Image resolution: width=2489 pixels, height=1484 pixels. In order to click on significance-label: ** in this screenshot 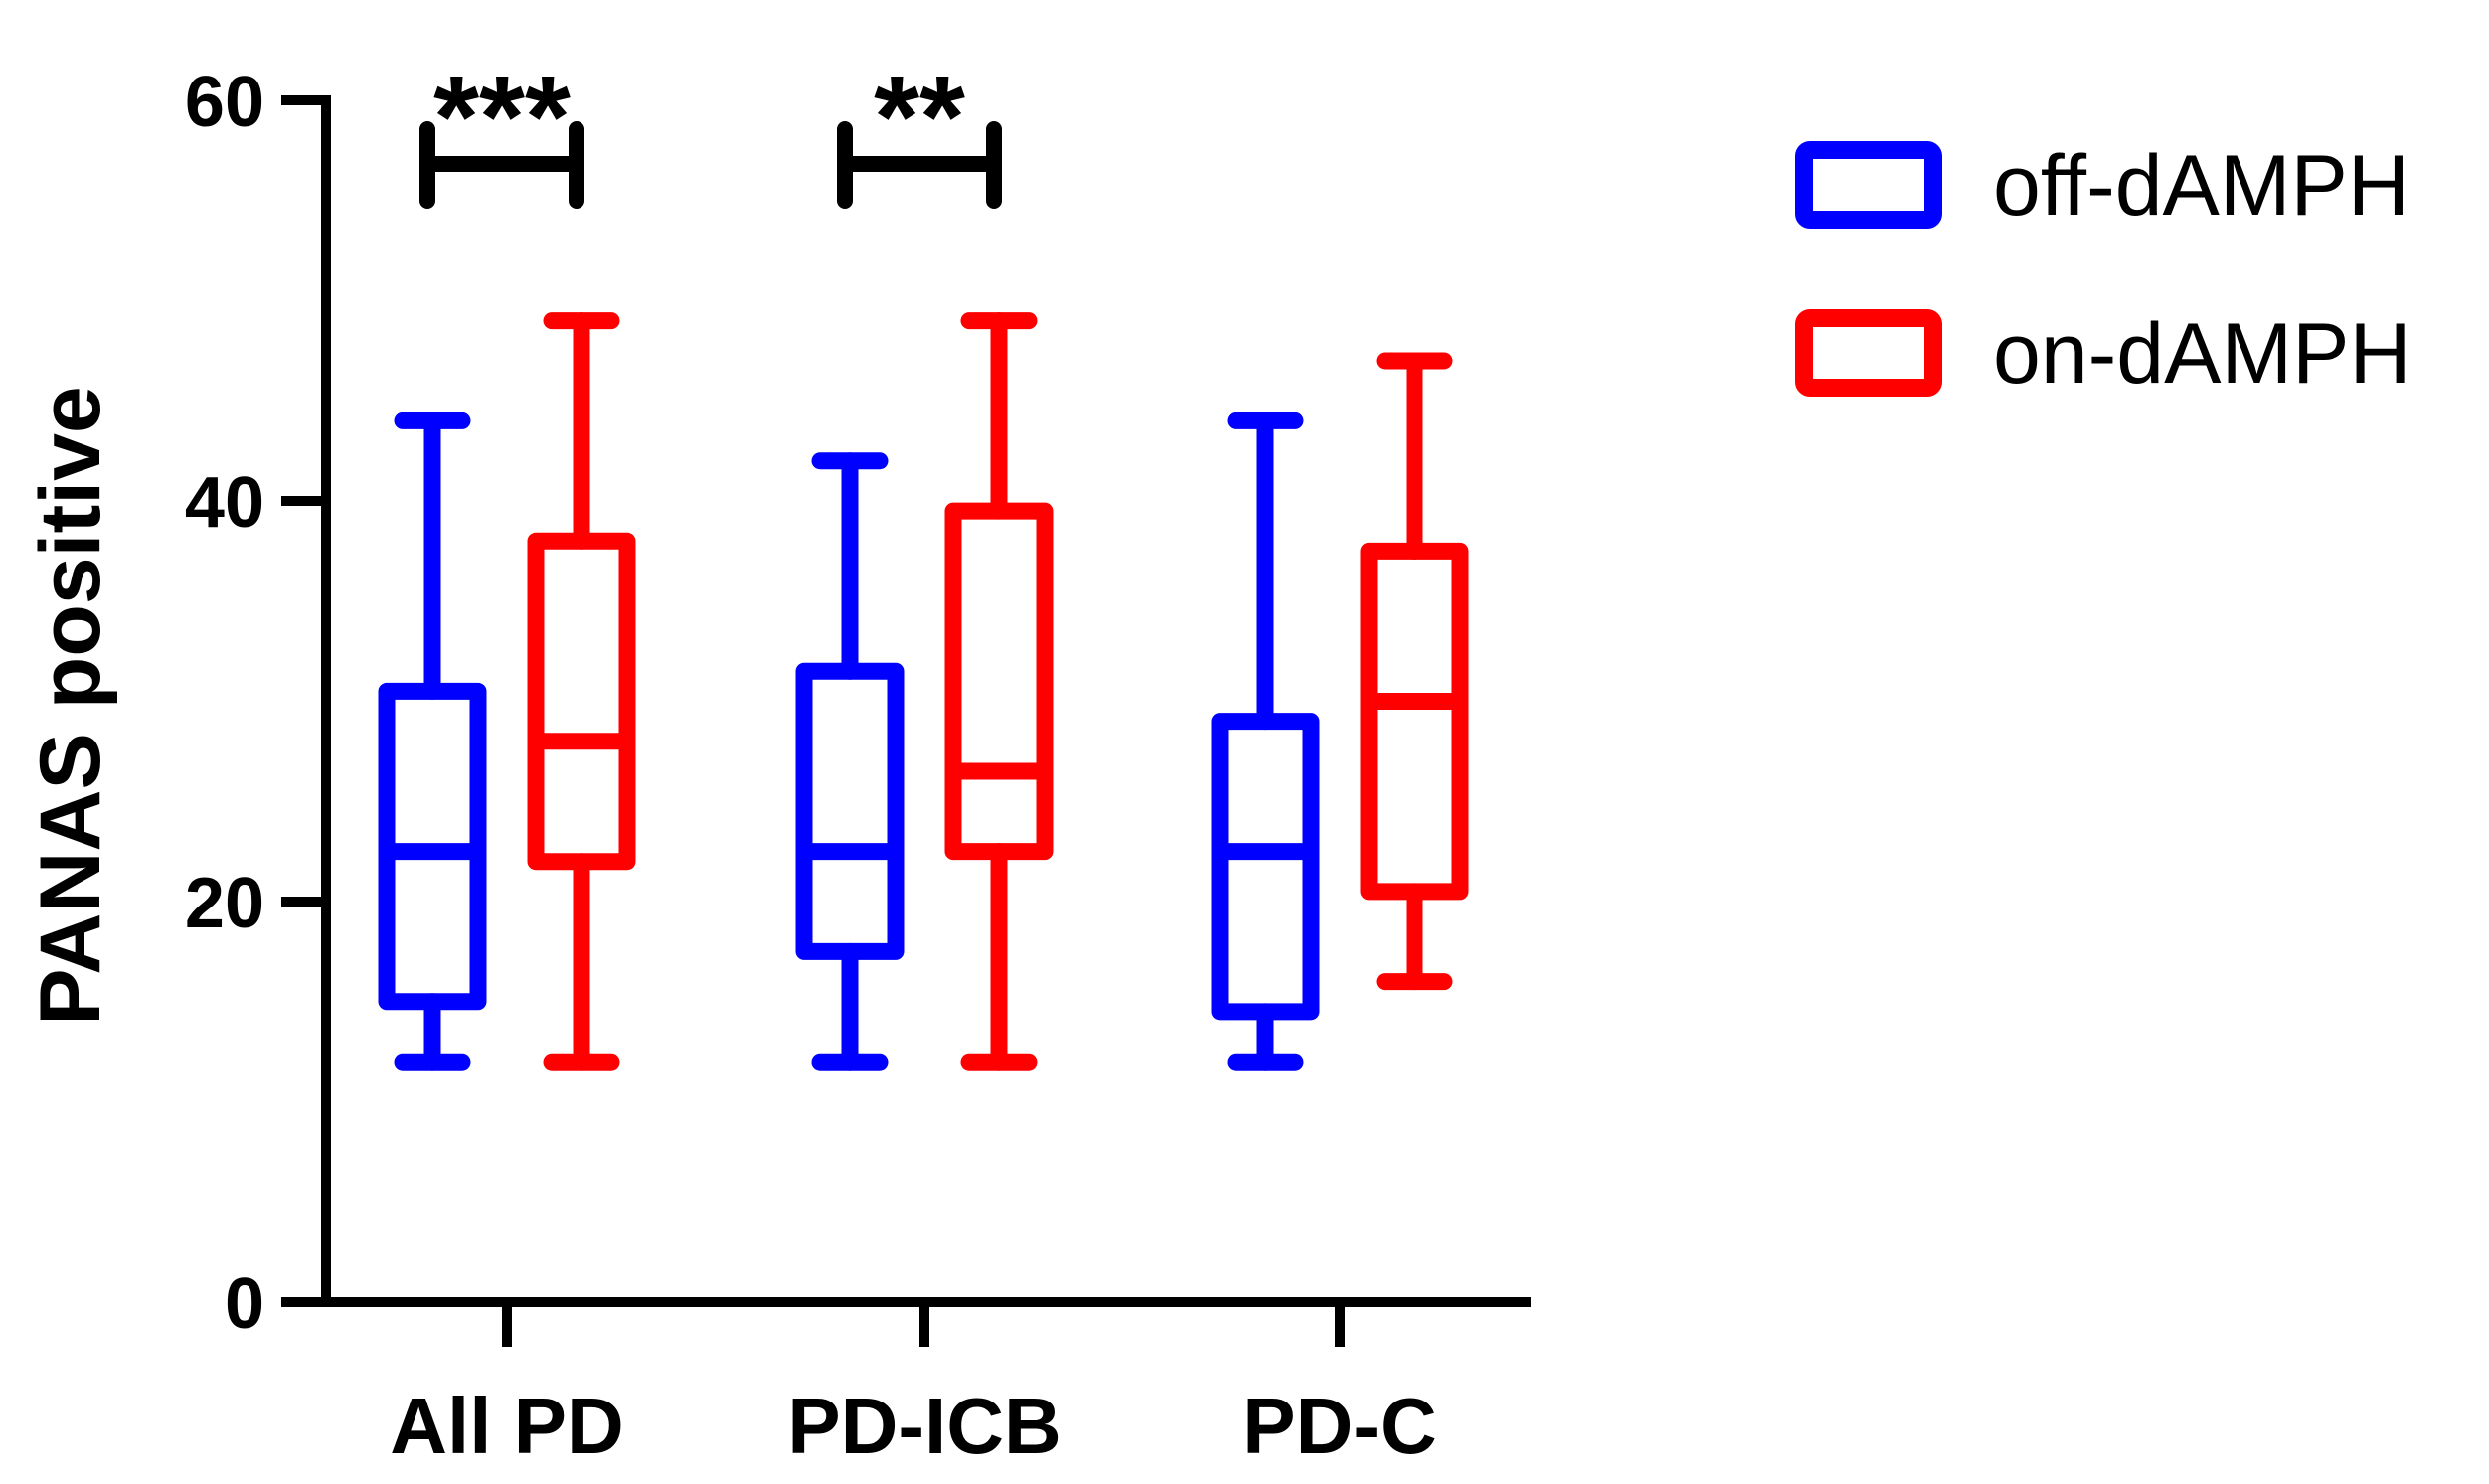, I will do `click(919, 117)`.